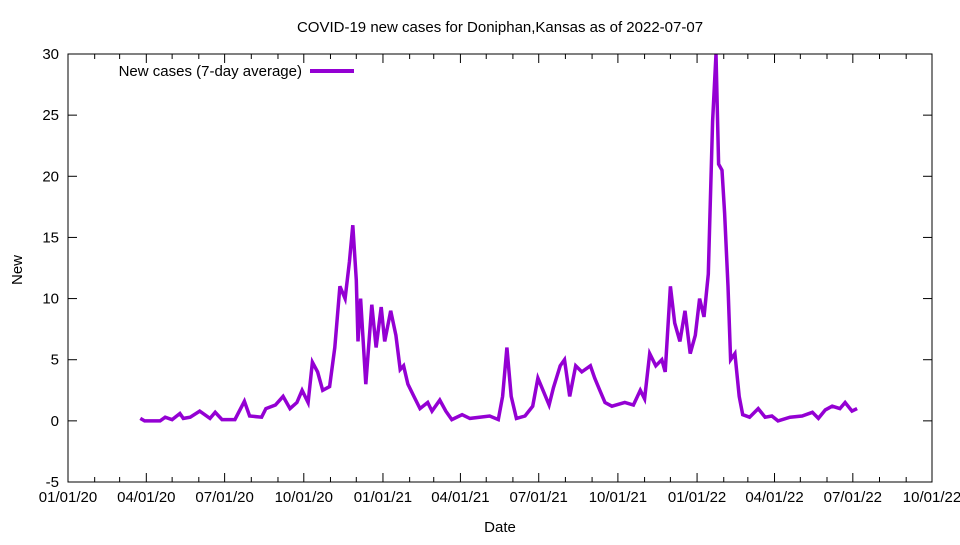  Describe the element at coordinates (52, 482) in the screenshot. I see `y-tick-label: -5` at that location.